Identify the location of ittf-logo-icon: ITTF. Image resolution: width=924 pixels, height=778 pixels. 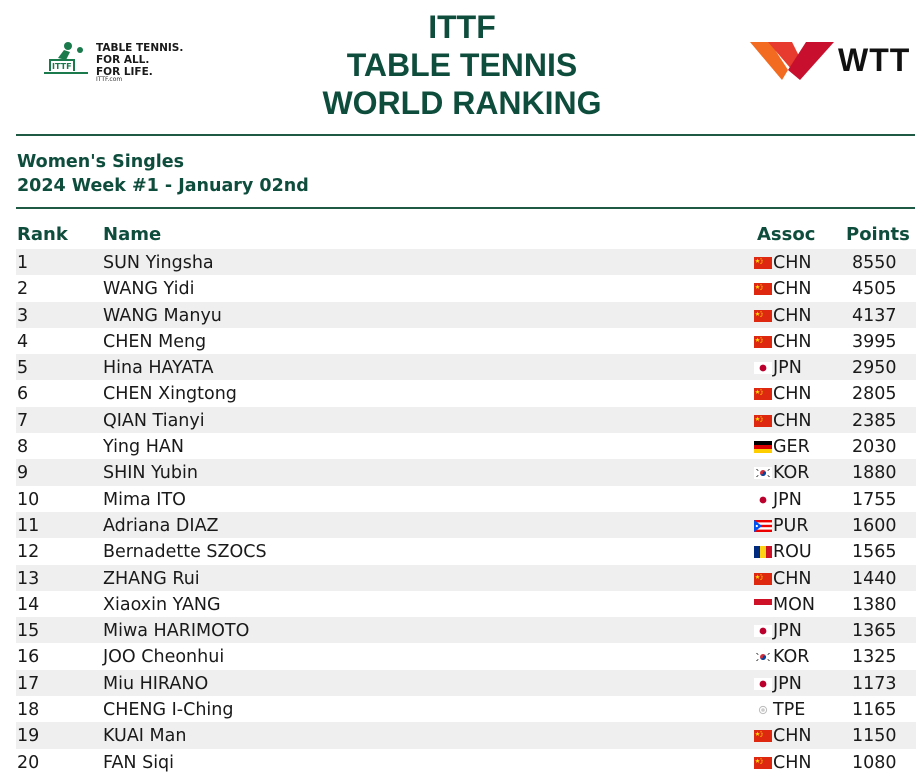
(66, 58).